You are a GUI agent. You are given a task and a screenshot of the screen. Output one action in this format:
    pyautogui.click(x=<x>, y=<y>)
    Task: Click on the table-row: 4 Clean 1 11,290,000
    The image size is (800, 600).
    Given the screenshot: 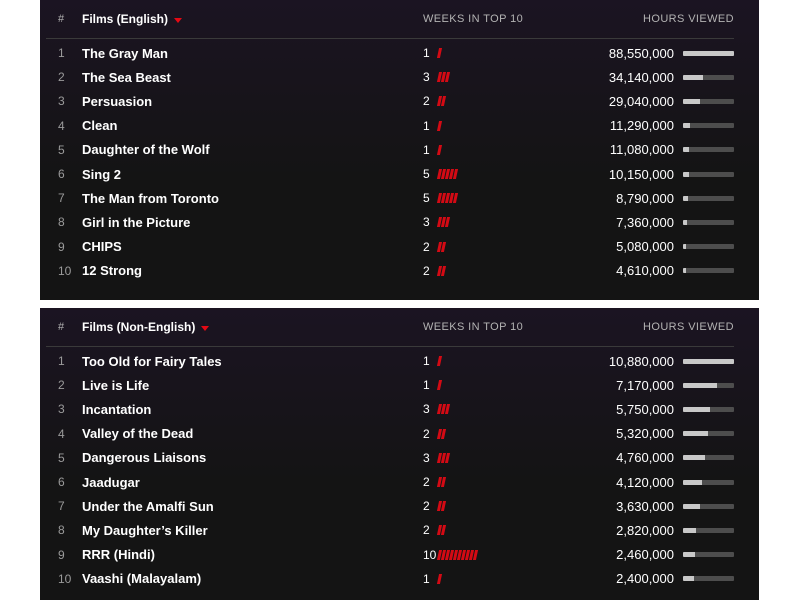 What is the action you would take?
    pyautogui.click(x=390, y=126)
    